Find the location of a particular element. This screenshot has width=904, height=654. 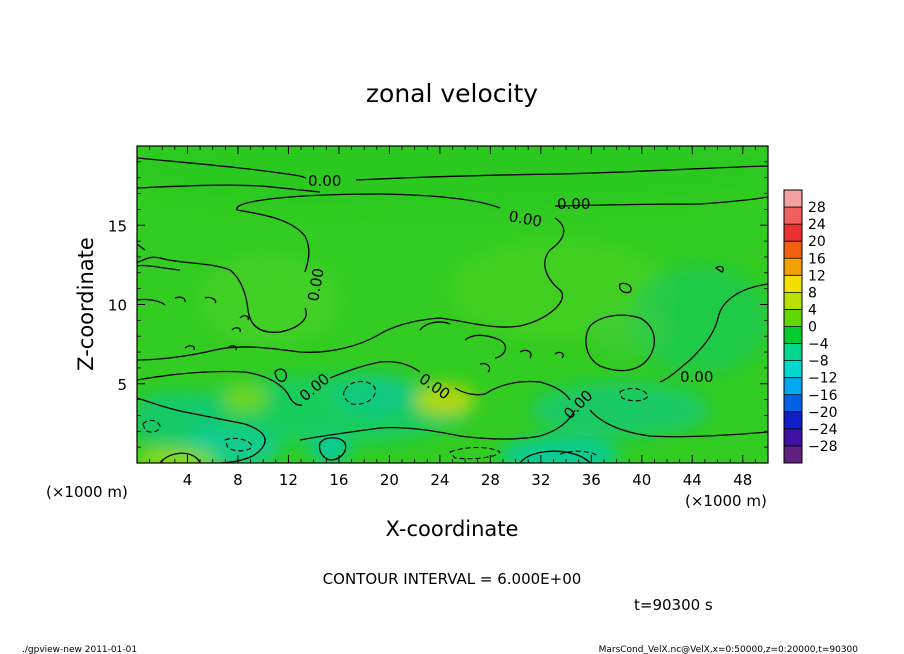

colorbar-label: 8 is located at coordinates (812, 293).